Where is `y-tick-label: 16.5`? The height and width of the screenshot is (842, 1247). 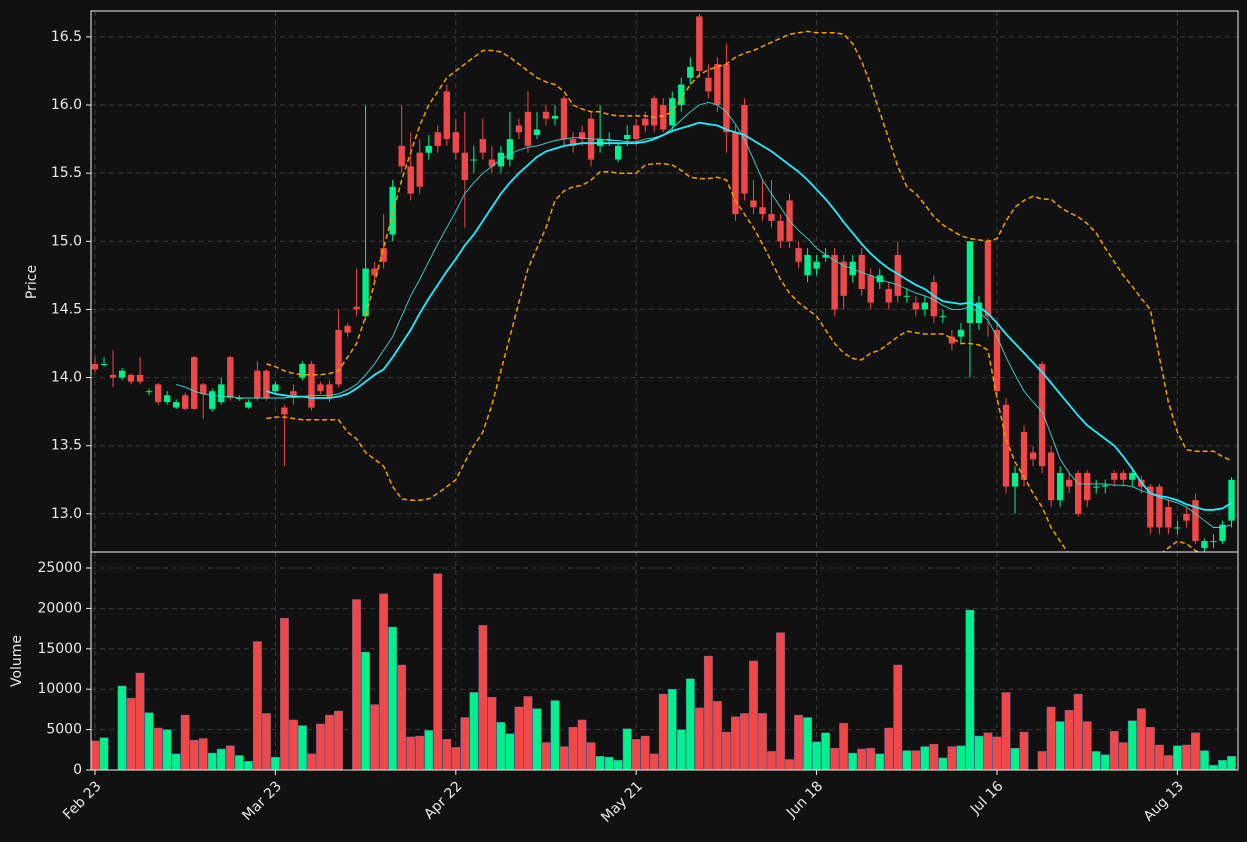
y-tick-label: 16.5 is located at coordinates (66, 37).